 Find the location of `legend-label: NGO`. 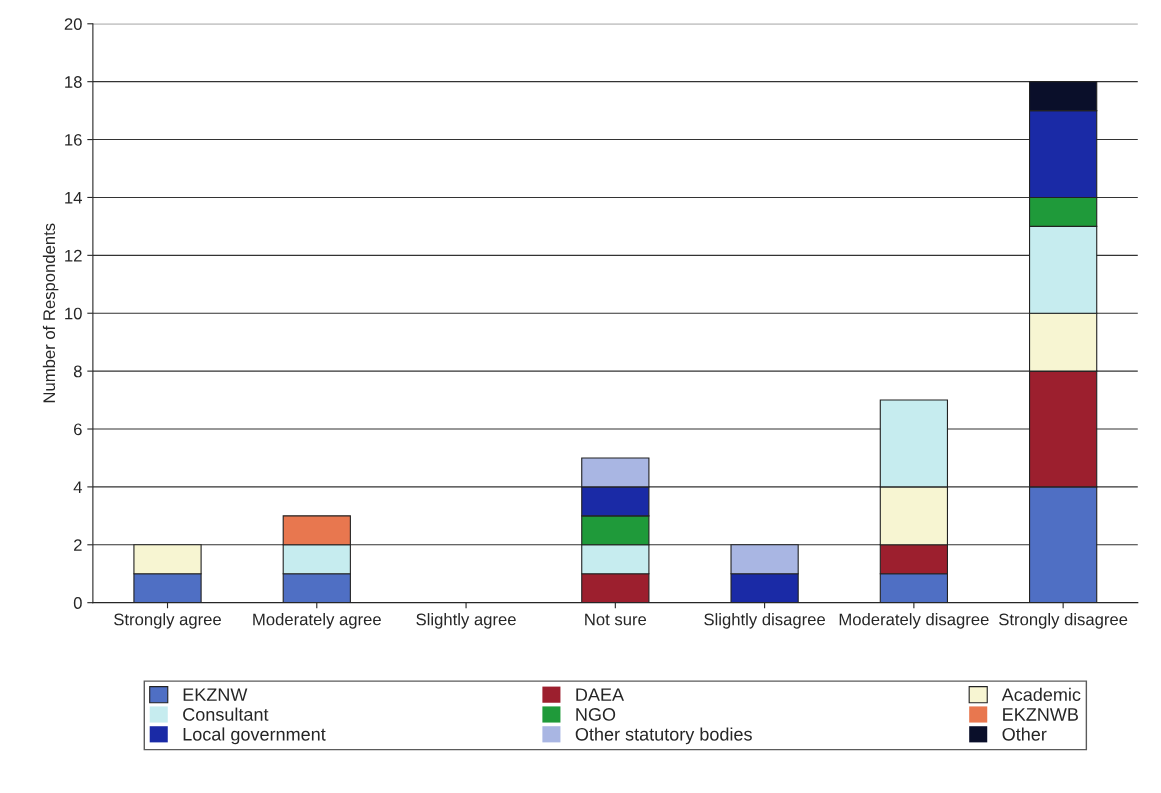

legend-label: NGO is located at coordinates (596, 714).